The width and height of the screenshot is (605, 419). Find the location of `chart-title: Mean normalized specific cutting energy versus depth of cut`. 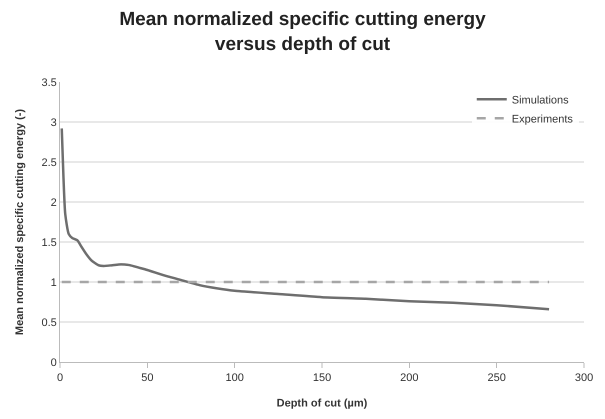

chart-title: Mean normalized specific cutting energy versus depth of cut is located at coordinates (302, 32).